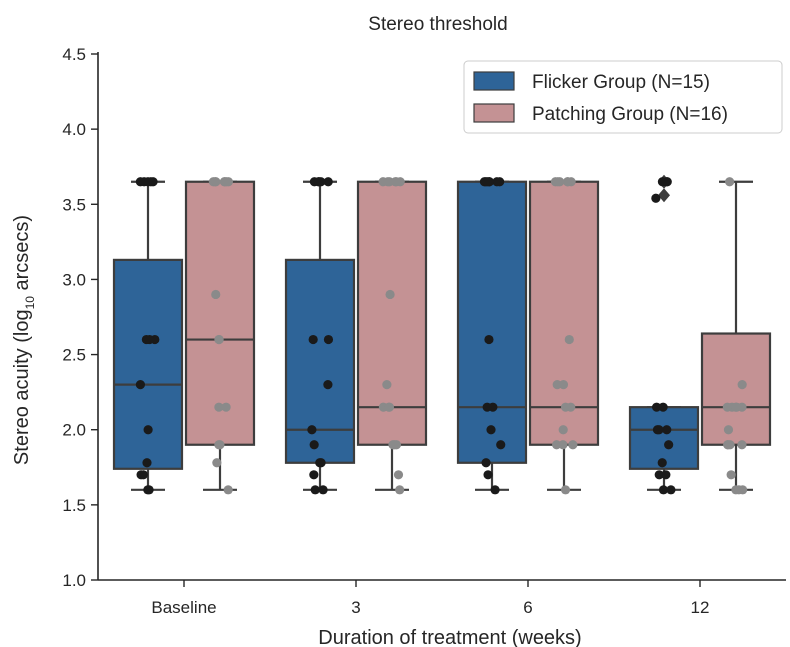 This screenshot has height=647, width=790. Describe the element at coordinates (449, 637) in the screenshot. I see `x-axis-label: Duration of treatment (weeks)` at that location.